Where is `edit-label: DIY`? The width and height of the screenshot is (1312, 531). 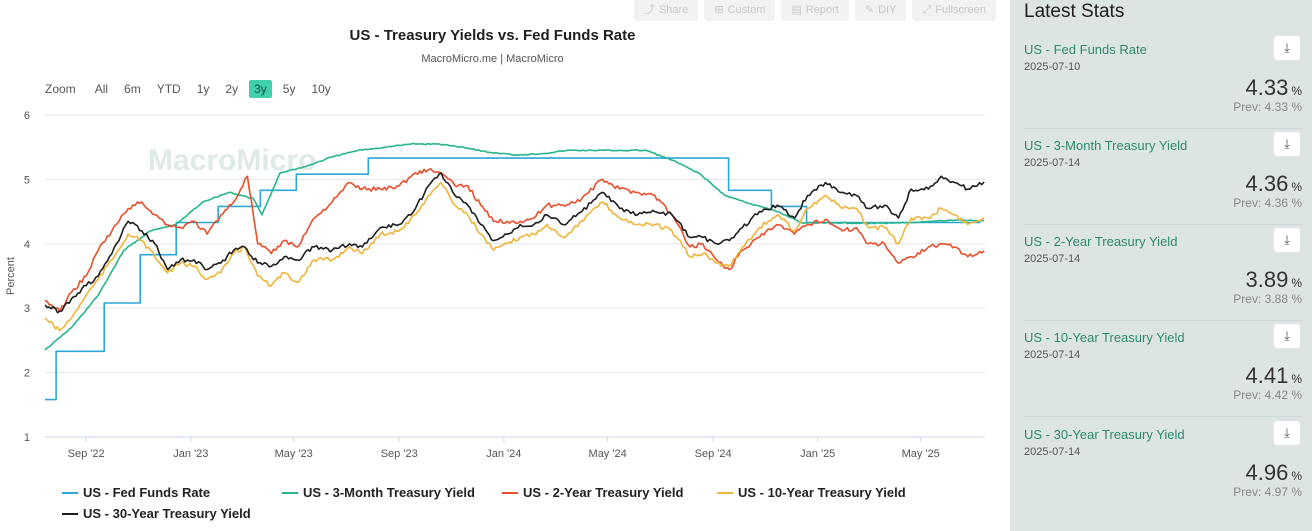
edit-label: DIY is located at coordinates (887, 10).